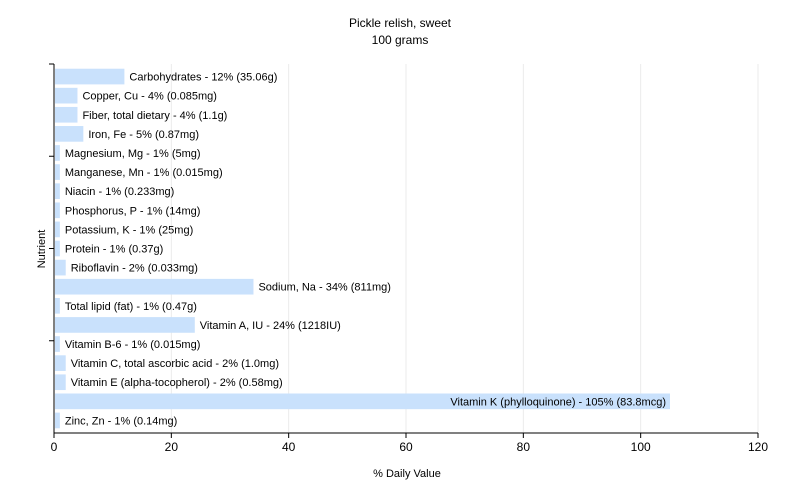 The image size is (800, 500). Describe the element at coordinates (144, 173) in the screenshot. I see `data-label: Manganese, Mn - 1% (0.015mg)` at that location.